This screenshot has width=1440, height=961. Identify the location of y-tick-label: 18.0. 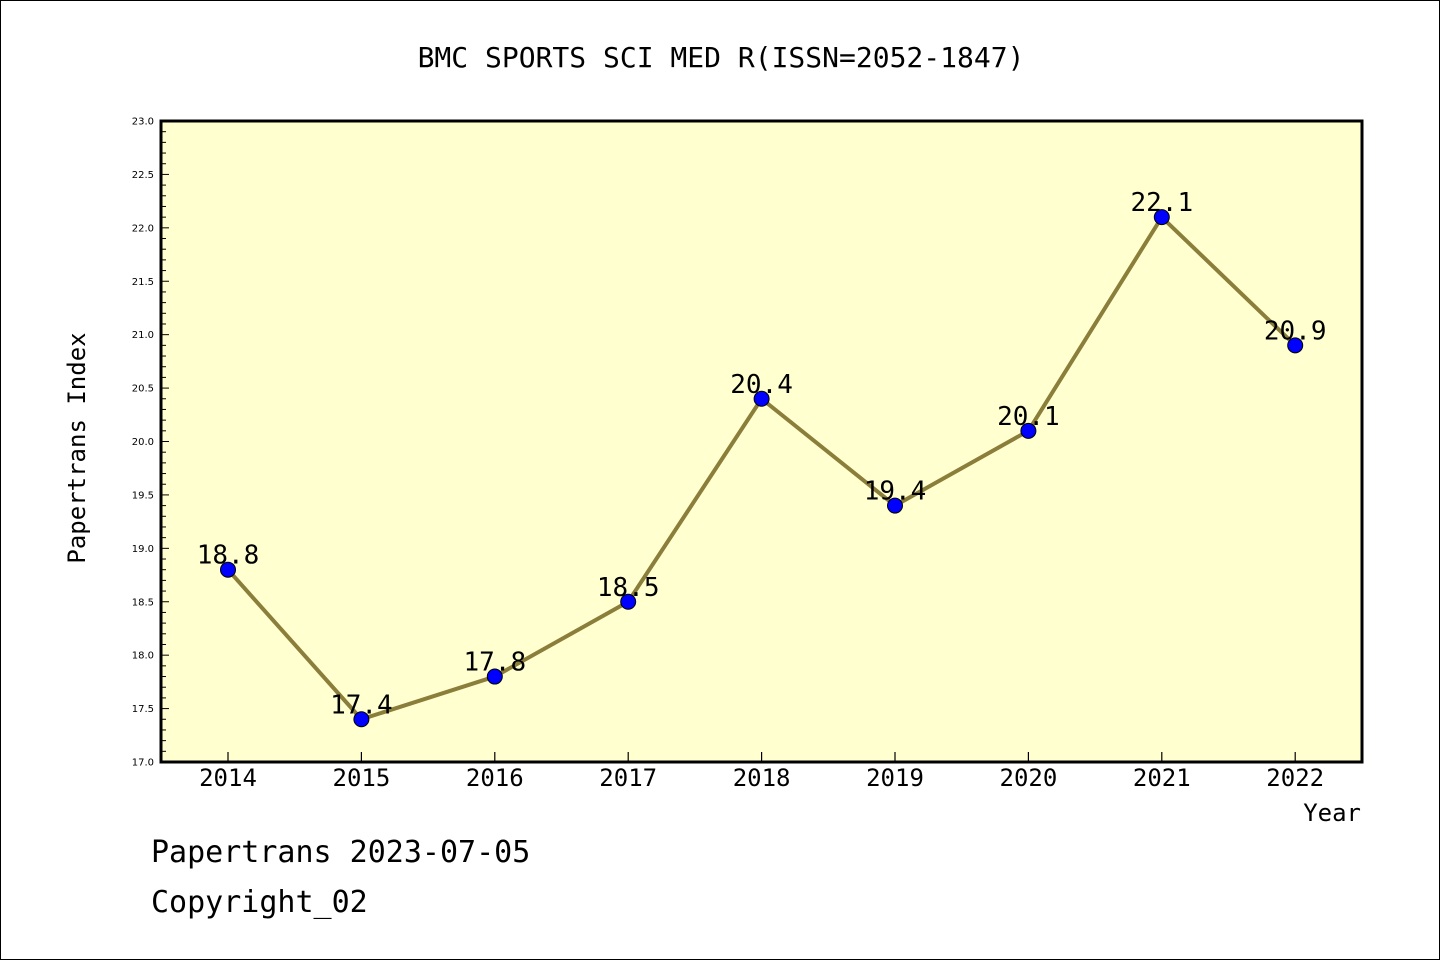
(143, 656).